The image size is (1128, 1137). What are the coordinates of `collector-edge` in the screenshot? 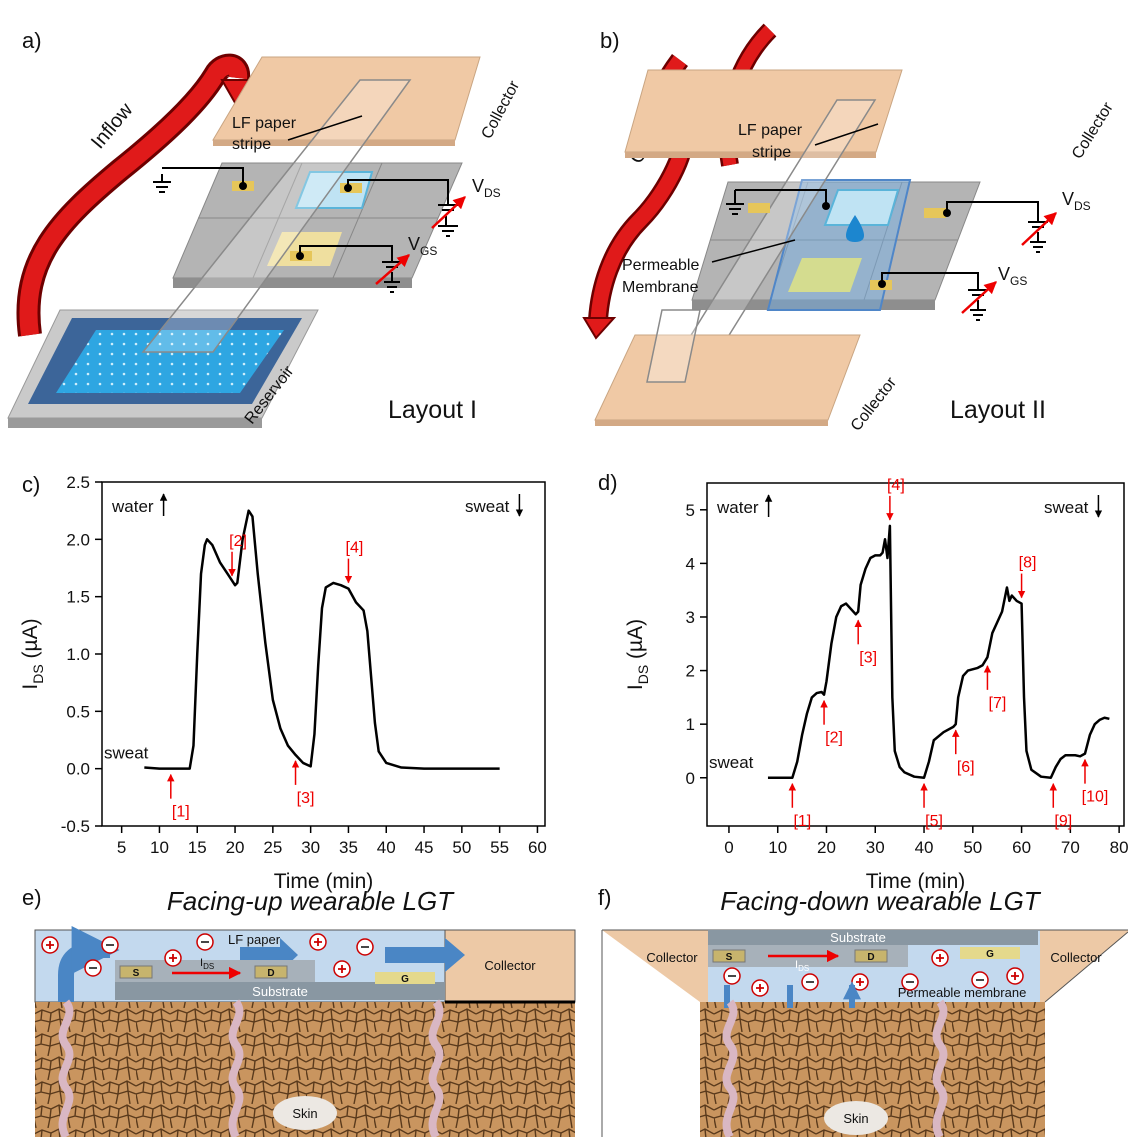 It's located at (750, 155).